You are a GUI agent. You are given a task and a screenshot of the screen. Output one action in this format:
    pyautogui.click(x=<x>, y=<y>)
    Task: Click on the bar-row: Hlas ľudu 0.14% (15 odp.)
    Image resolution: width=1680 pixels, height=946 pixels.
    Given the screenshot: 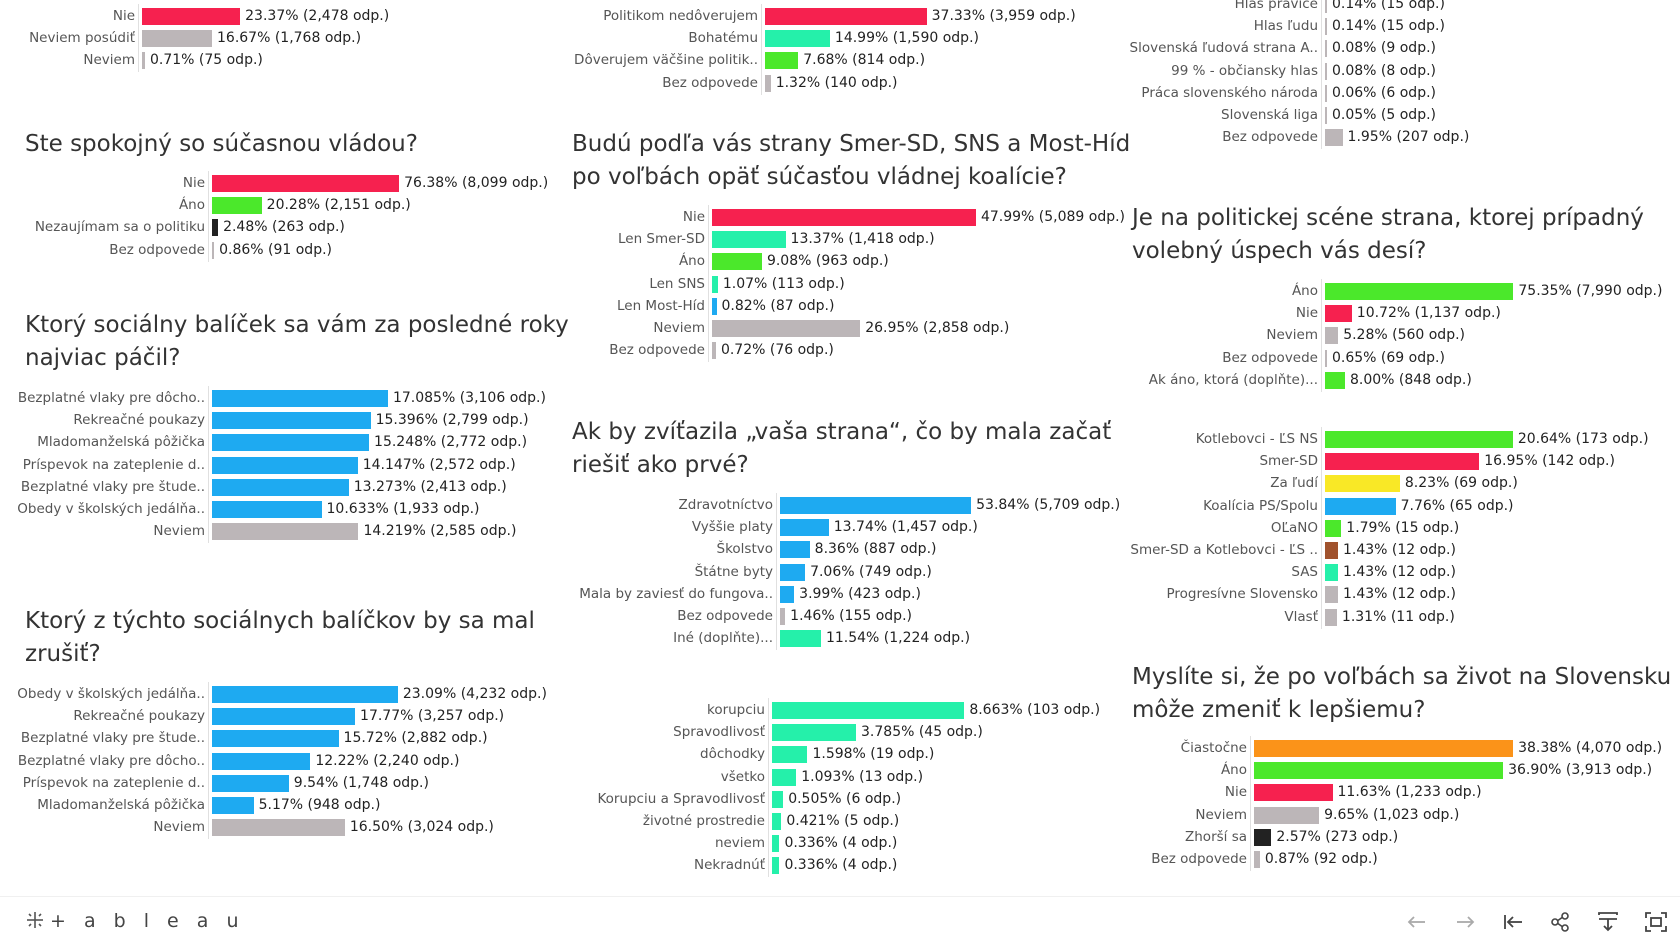 What is the action you would take?
    pyautogui.click(x=1402, y=26)
    